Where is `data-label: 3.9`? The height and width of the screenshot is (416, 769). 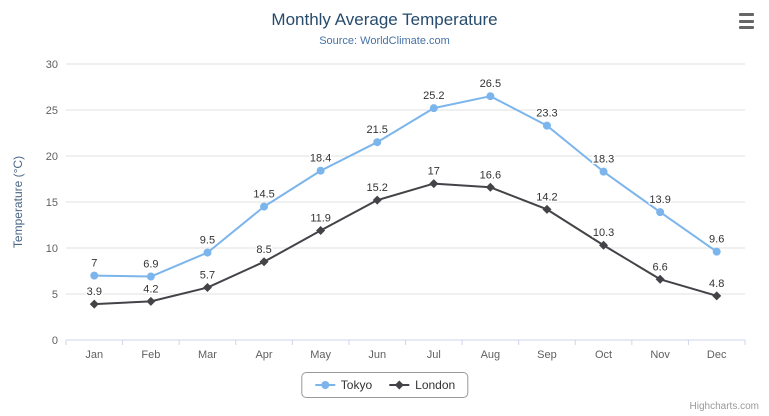
data-label: 3.9 is located at coordinates (94, 292).